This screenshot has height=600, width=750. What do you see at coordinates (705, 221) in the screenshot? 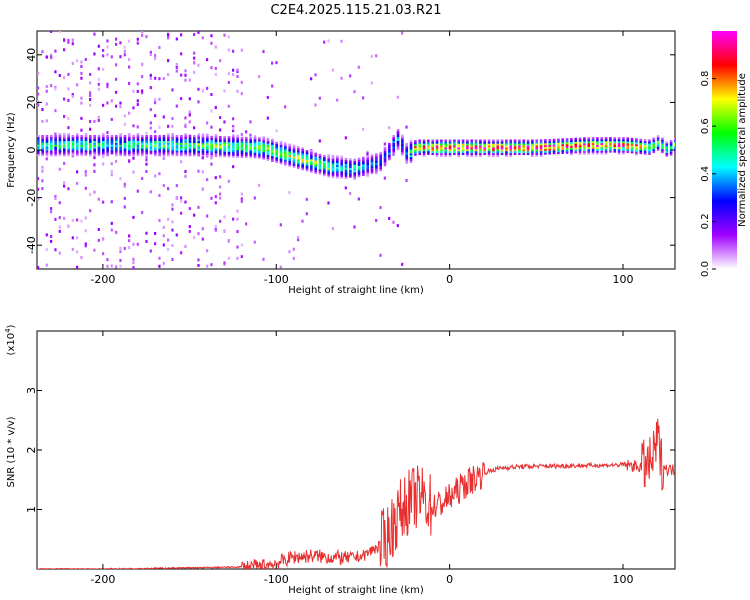
I see `colorbar-tick-label: 0.2` at bounding box center [705, 221].